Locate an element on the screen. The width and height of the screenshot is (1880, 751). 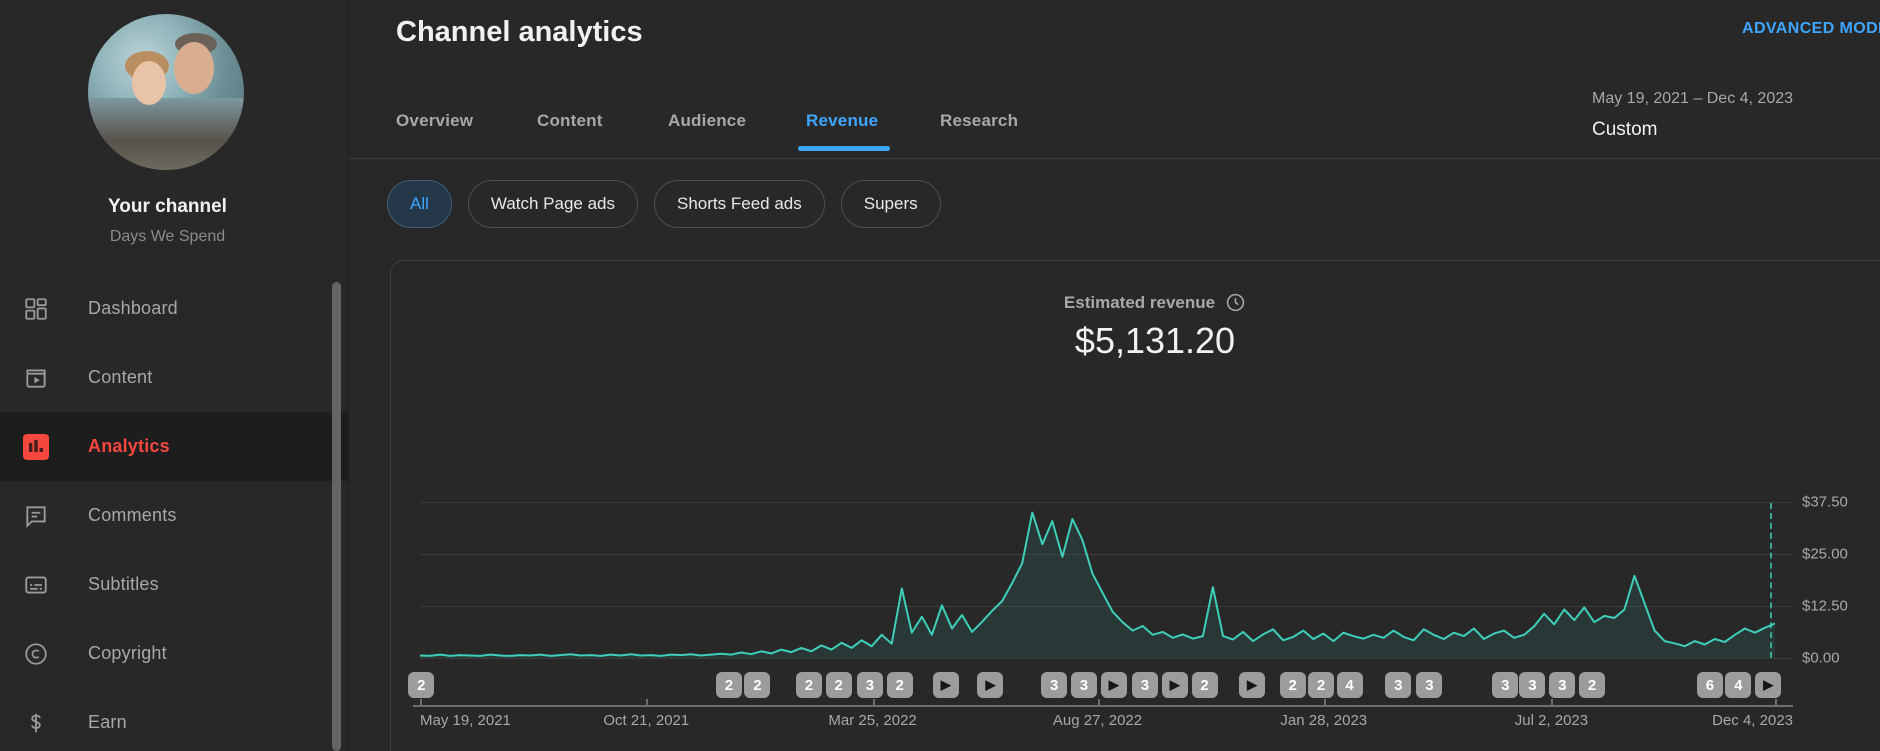
comments-icon is located at coordinates (36, 516).